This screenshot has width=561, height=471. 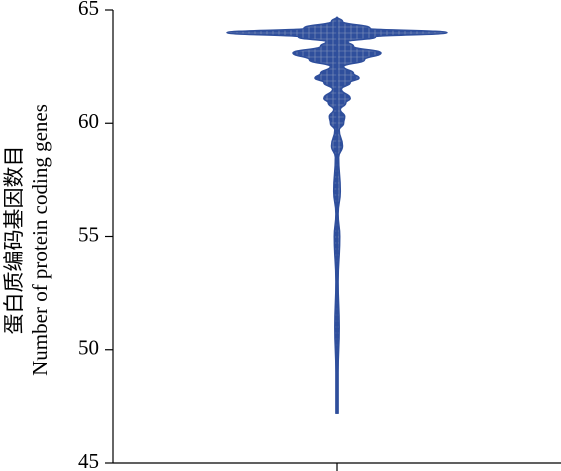 What do you see at coordinates (88, 460) in the screenshot?
I see `y-tick-label: 45` at bounding box center [88, 460].